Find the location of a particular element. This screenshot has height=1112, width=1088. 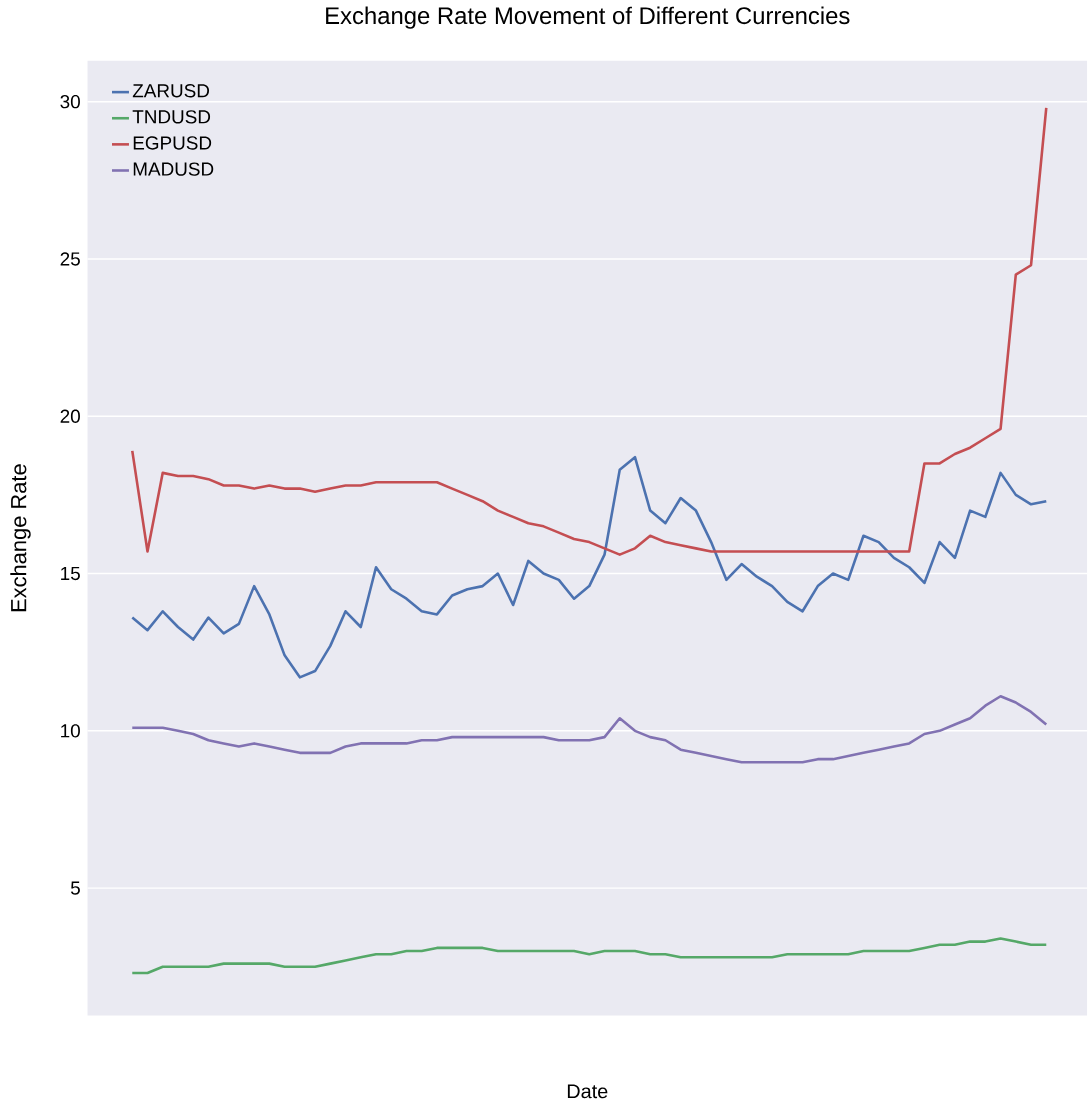

y-tick-label: 15 is located at coordinates (71, 573).